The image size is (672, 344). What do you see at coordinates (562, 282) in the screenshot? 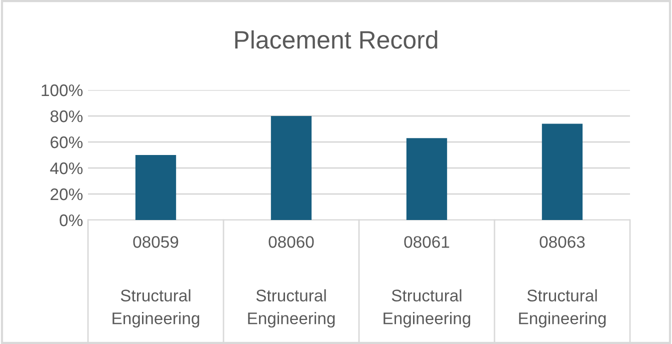
I see `category-label: 08063 Structural Engineering` at bounding box center [562, 282].